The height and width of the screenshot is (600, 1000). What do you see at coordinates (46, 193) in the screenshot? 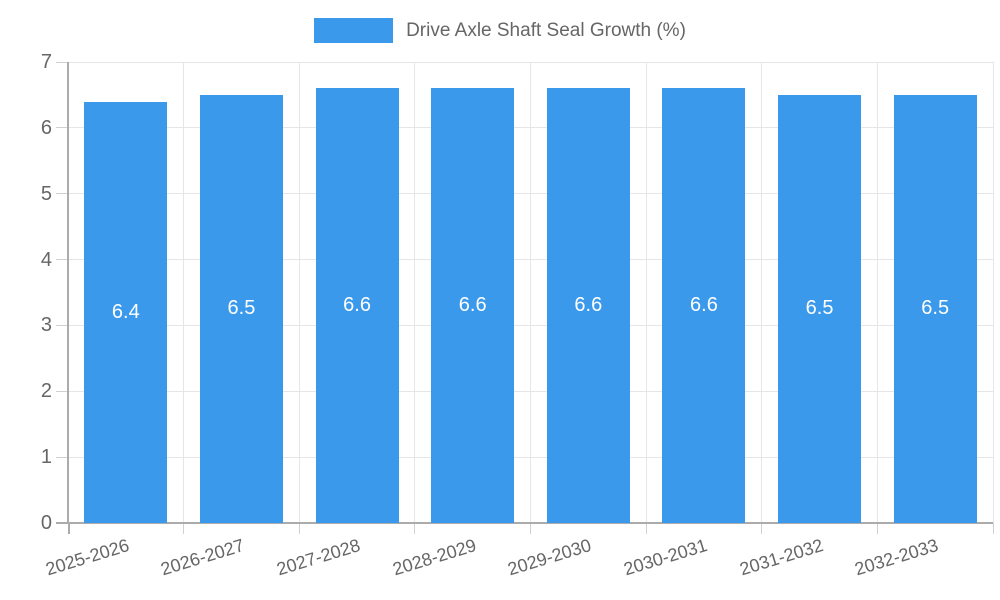
I see `y-axis-label: 5` at bounding box center [46, 193].